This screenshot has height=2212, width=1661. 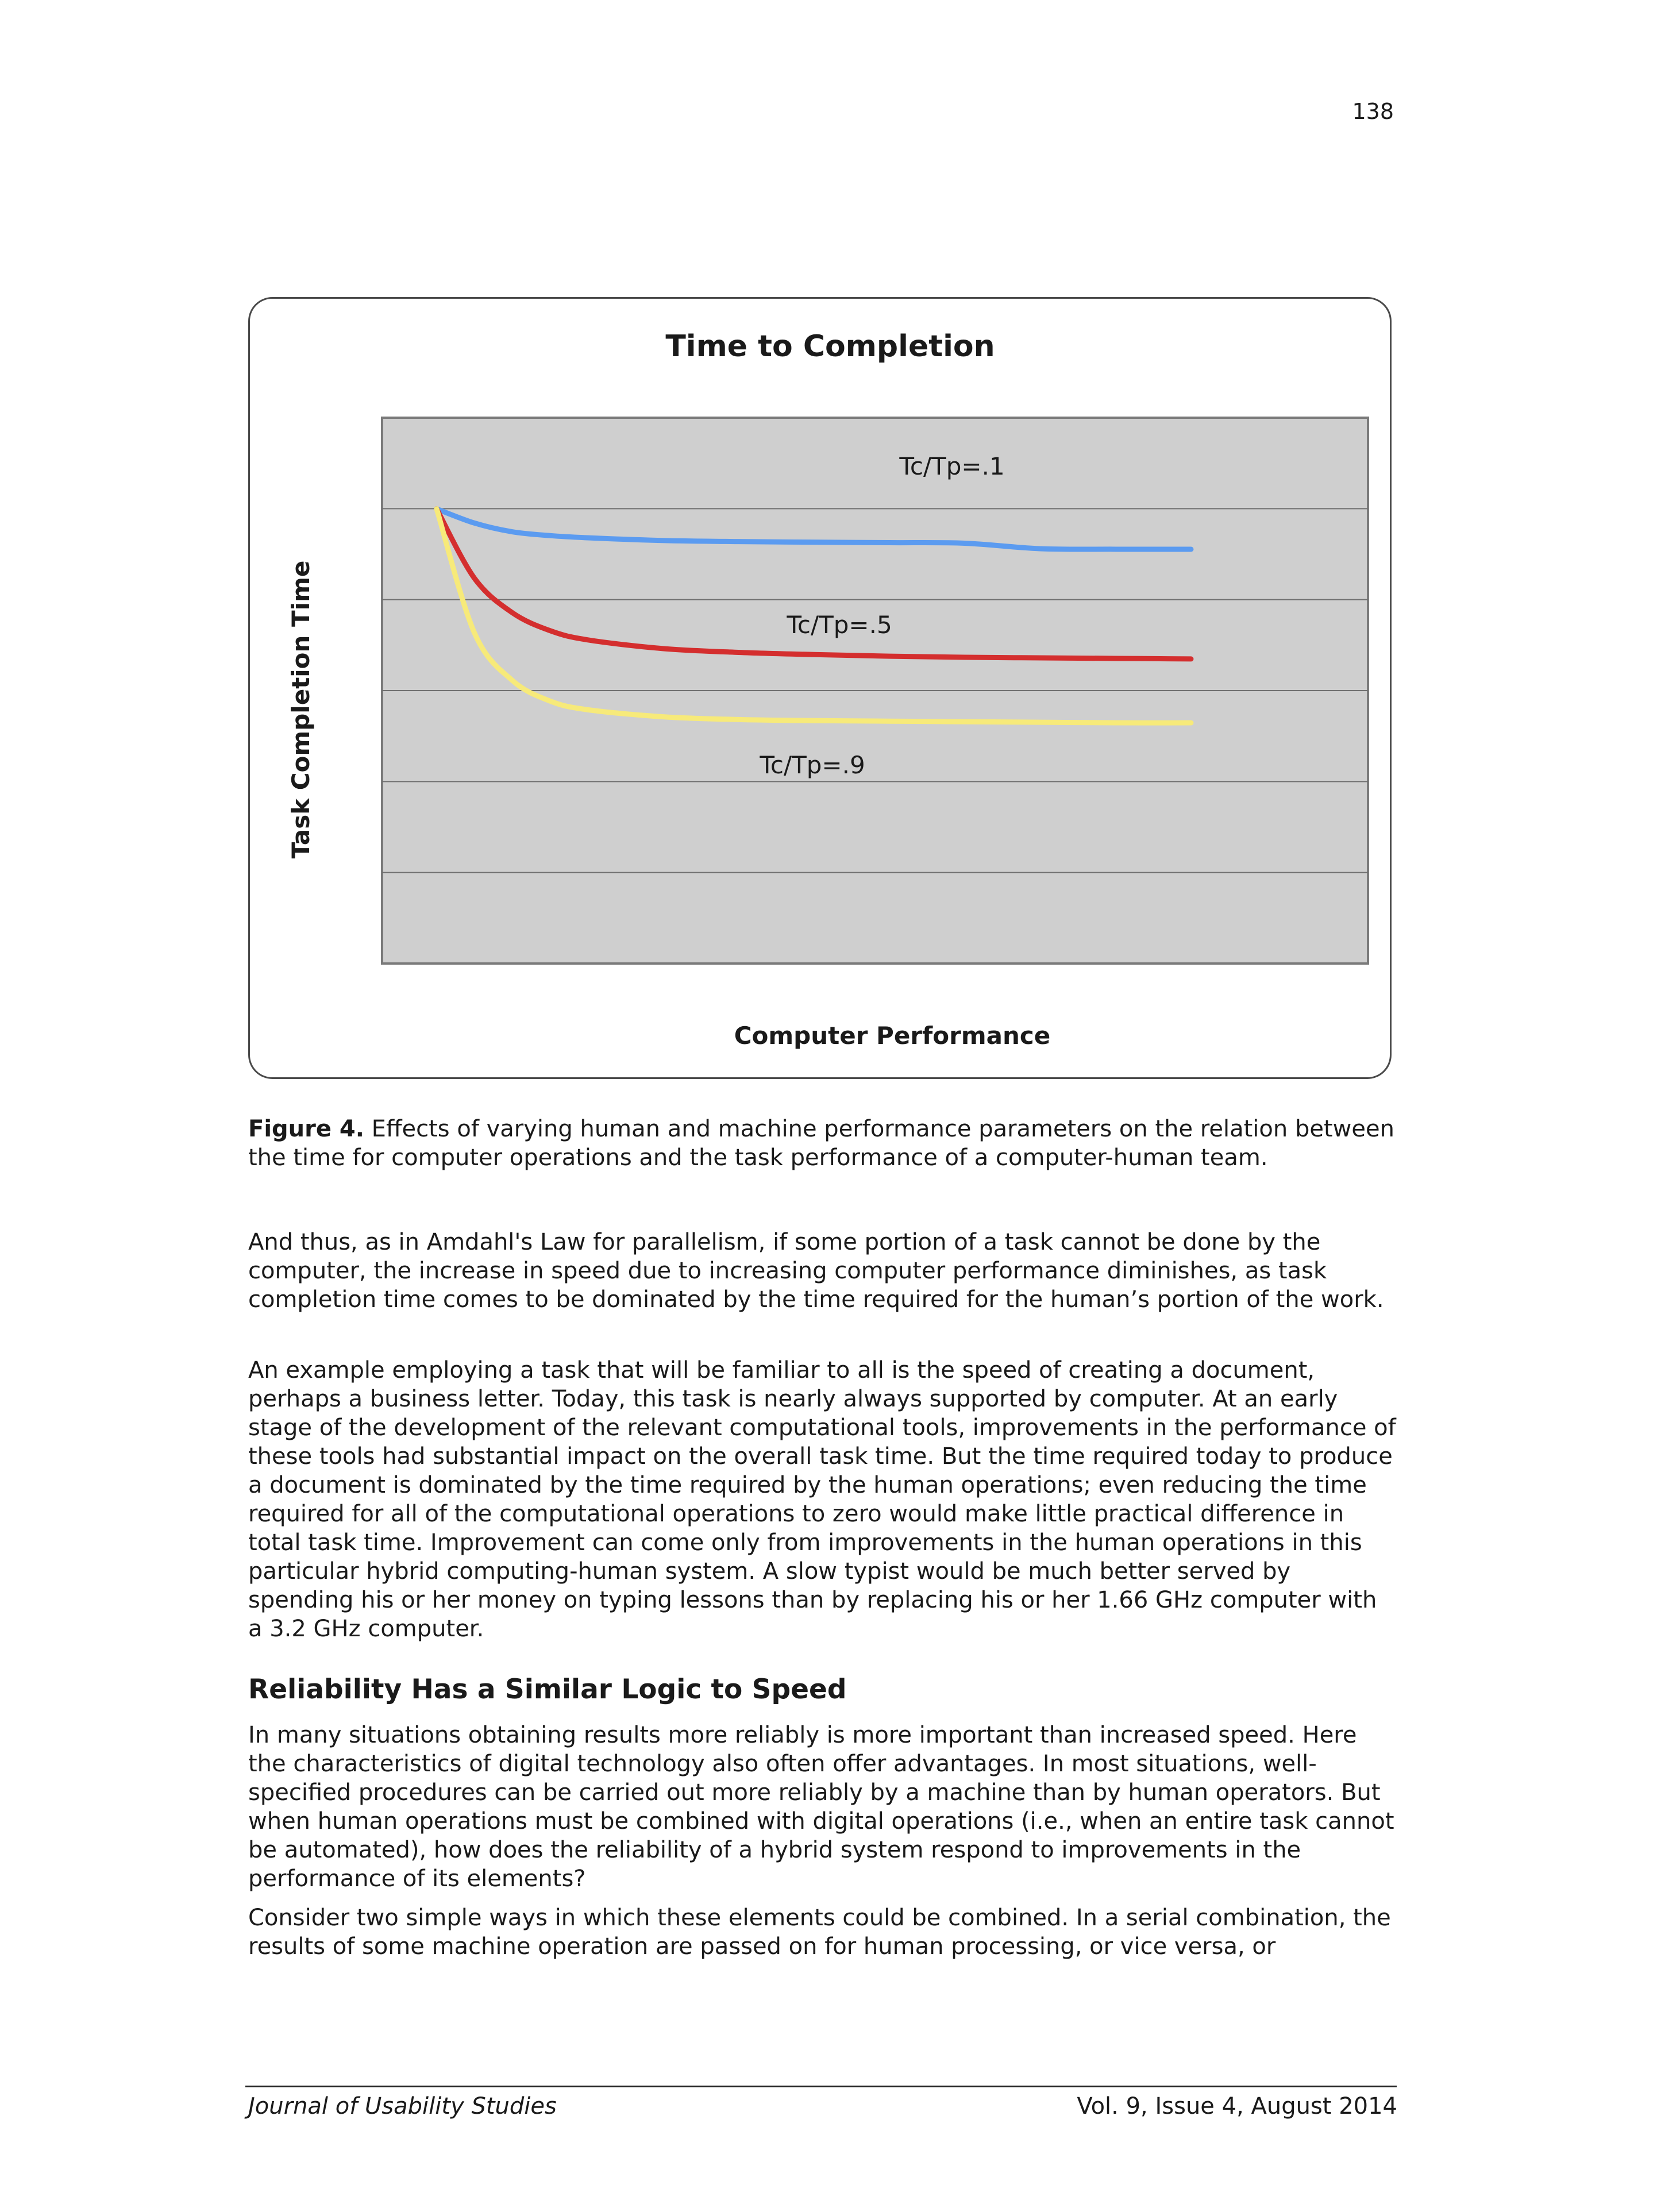 I want to click on series-label-tc-tp-5: Tc/Tp=.5, so click(x=839, y=625).